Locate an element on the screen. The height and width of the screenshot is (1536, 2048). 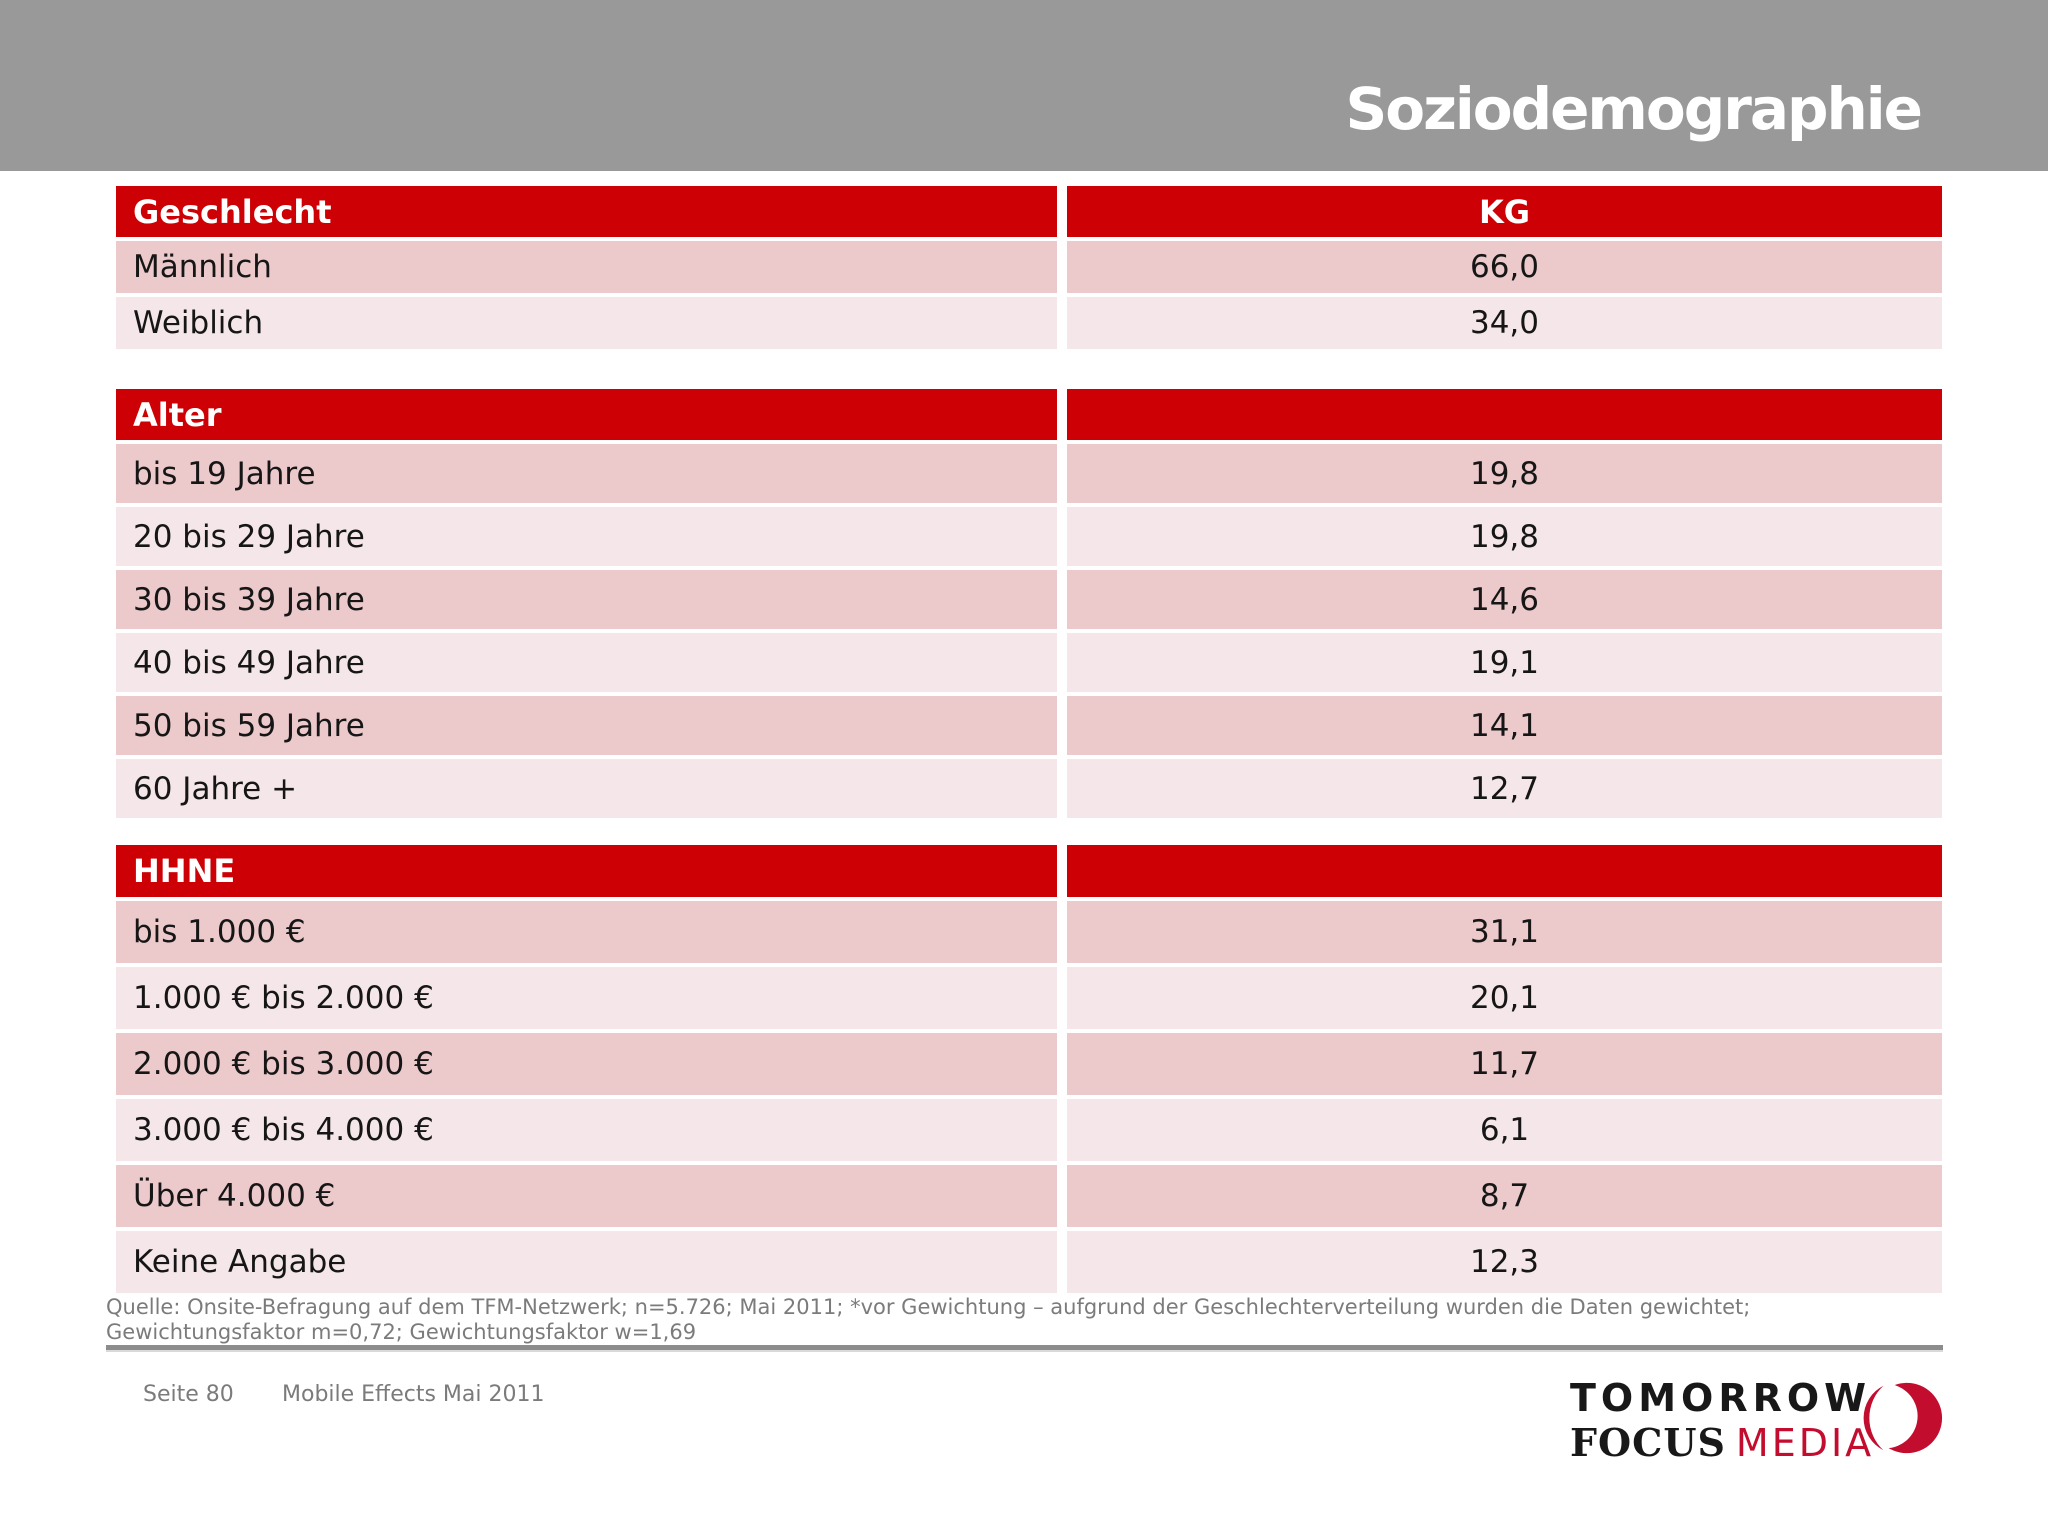
row-maennlich-value: 66,0 is located at coordinates (1504, 267).